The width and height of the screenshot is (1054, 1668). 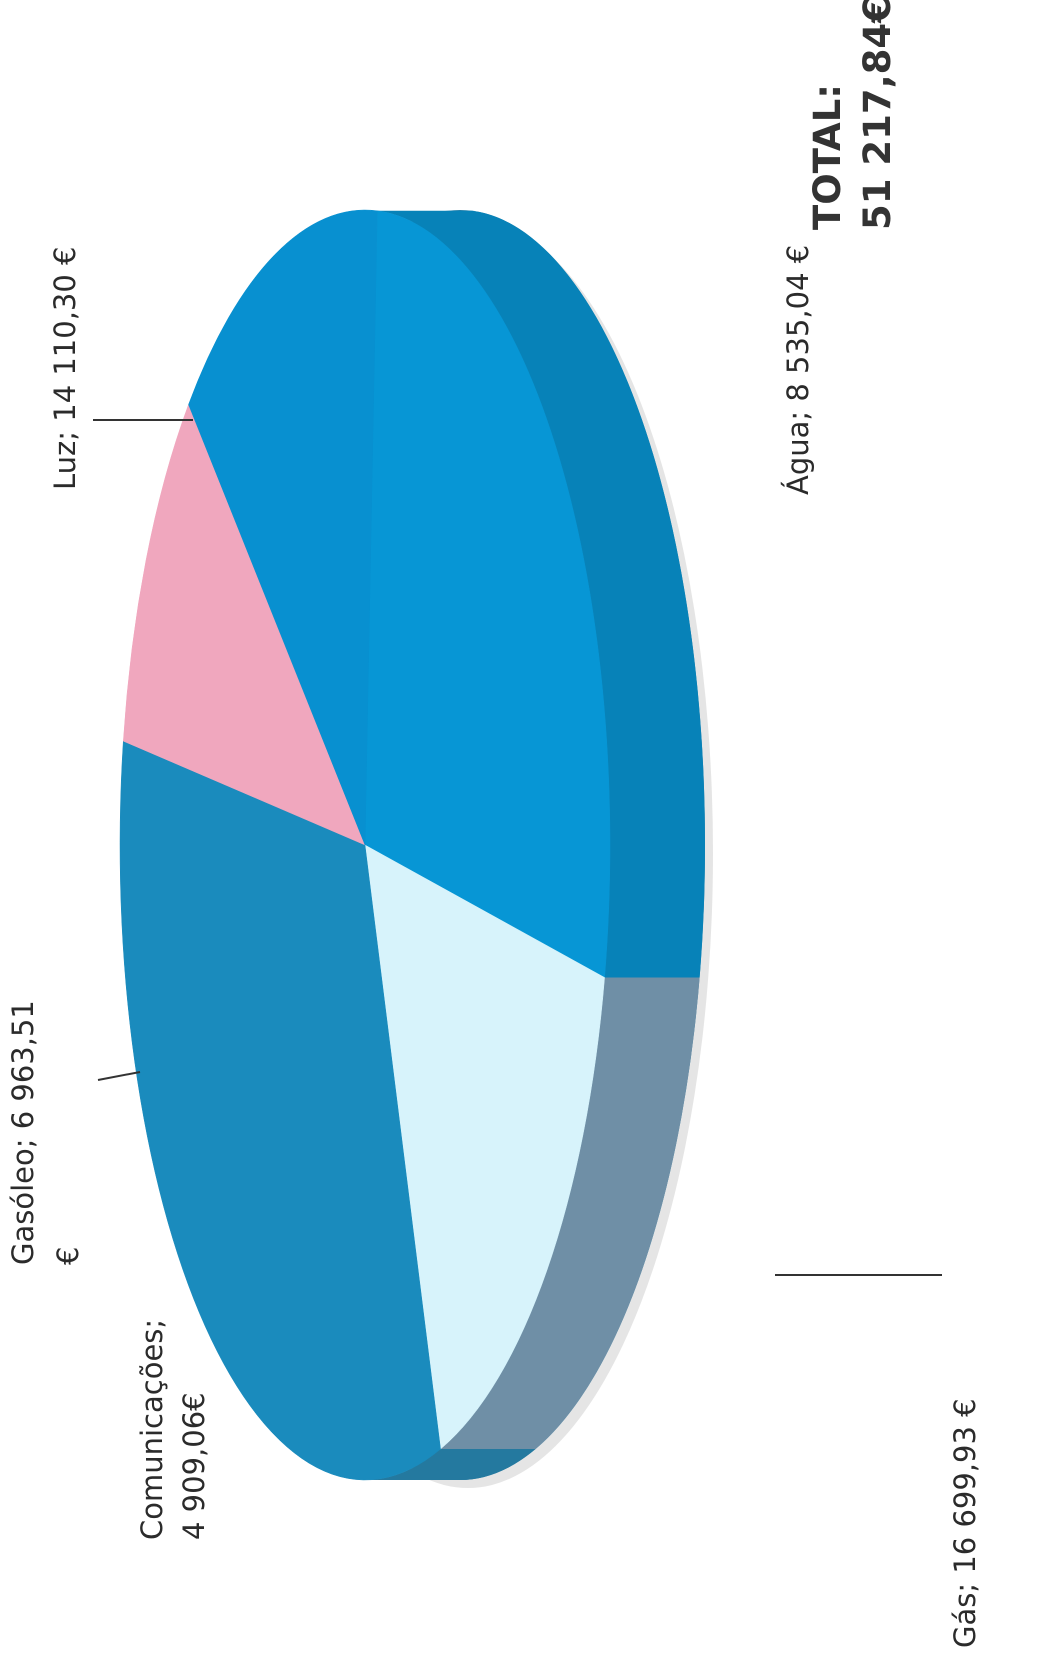 I want to click on total-label: TOTAL:, so click(x=827, y=157).